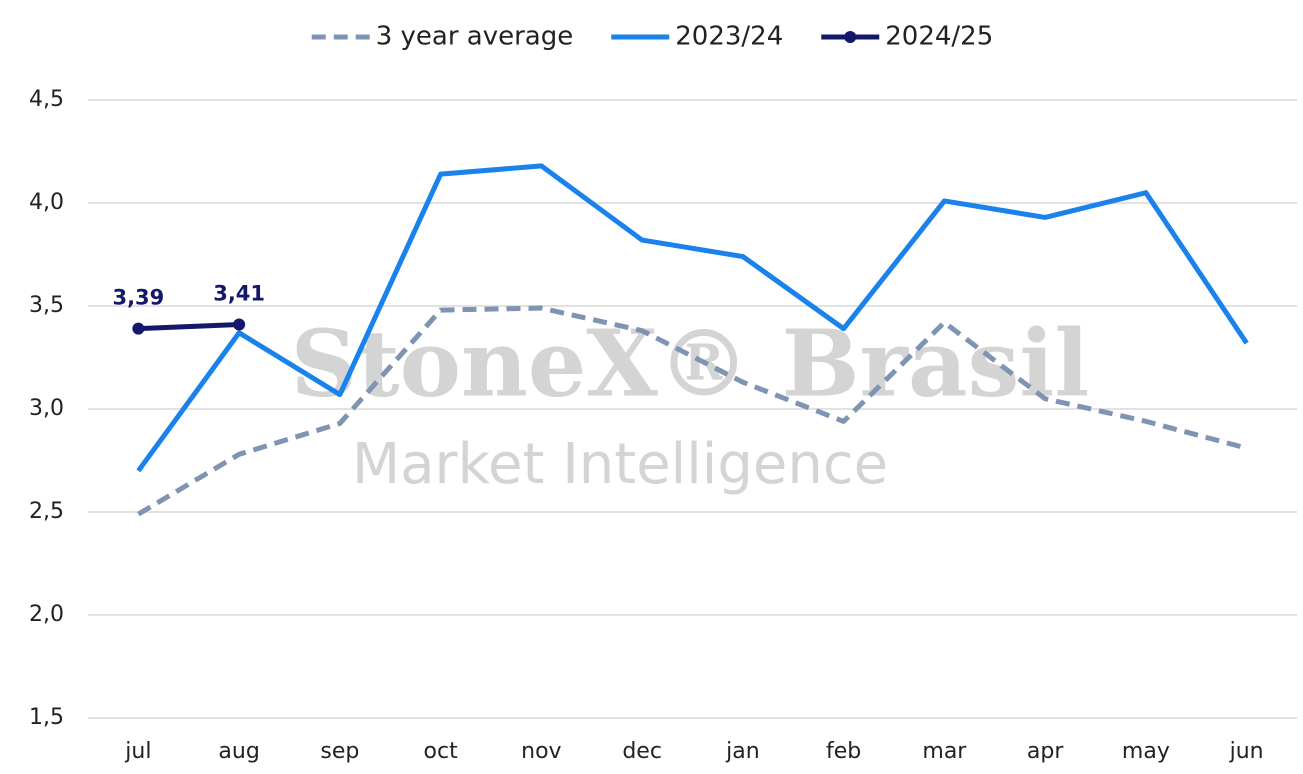 This screenshot has width=1303, height=774. I want to click on legend-label: 3 year average, so click(475, 37).